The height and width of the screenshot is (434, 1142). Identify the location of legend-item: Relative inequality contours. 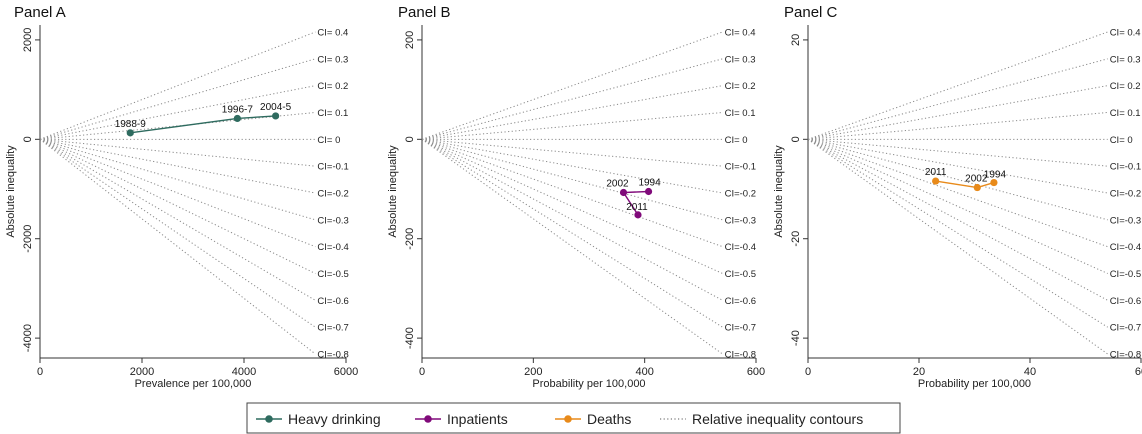
(761, 419).